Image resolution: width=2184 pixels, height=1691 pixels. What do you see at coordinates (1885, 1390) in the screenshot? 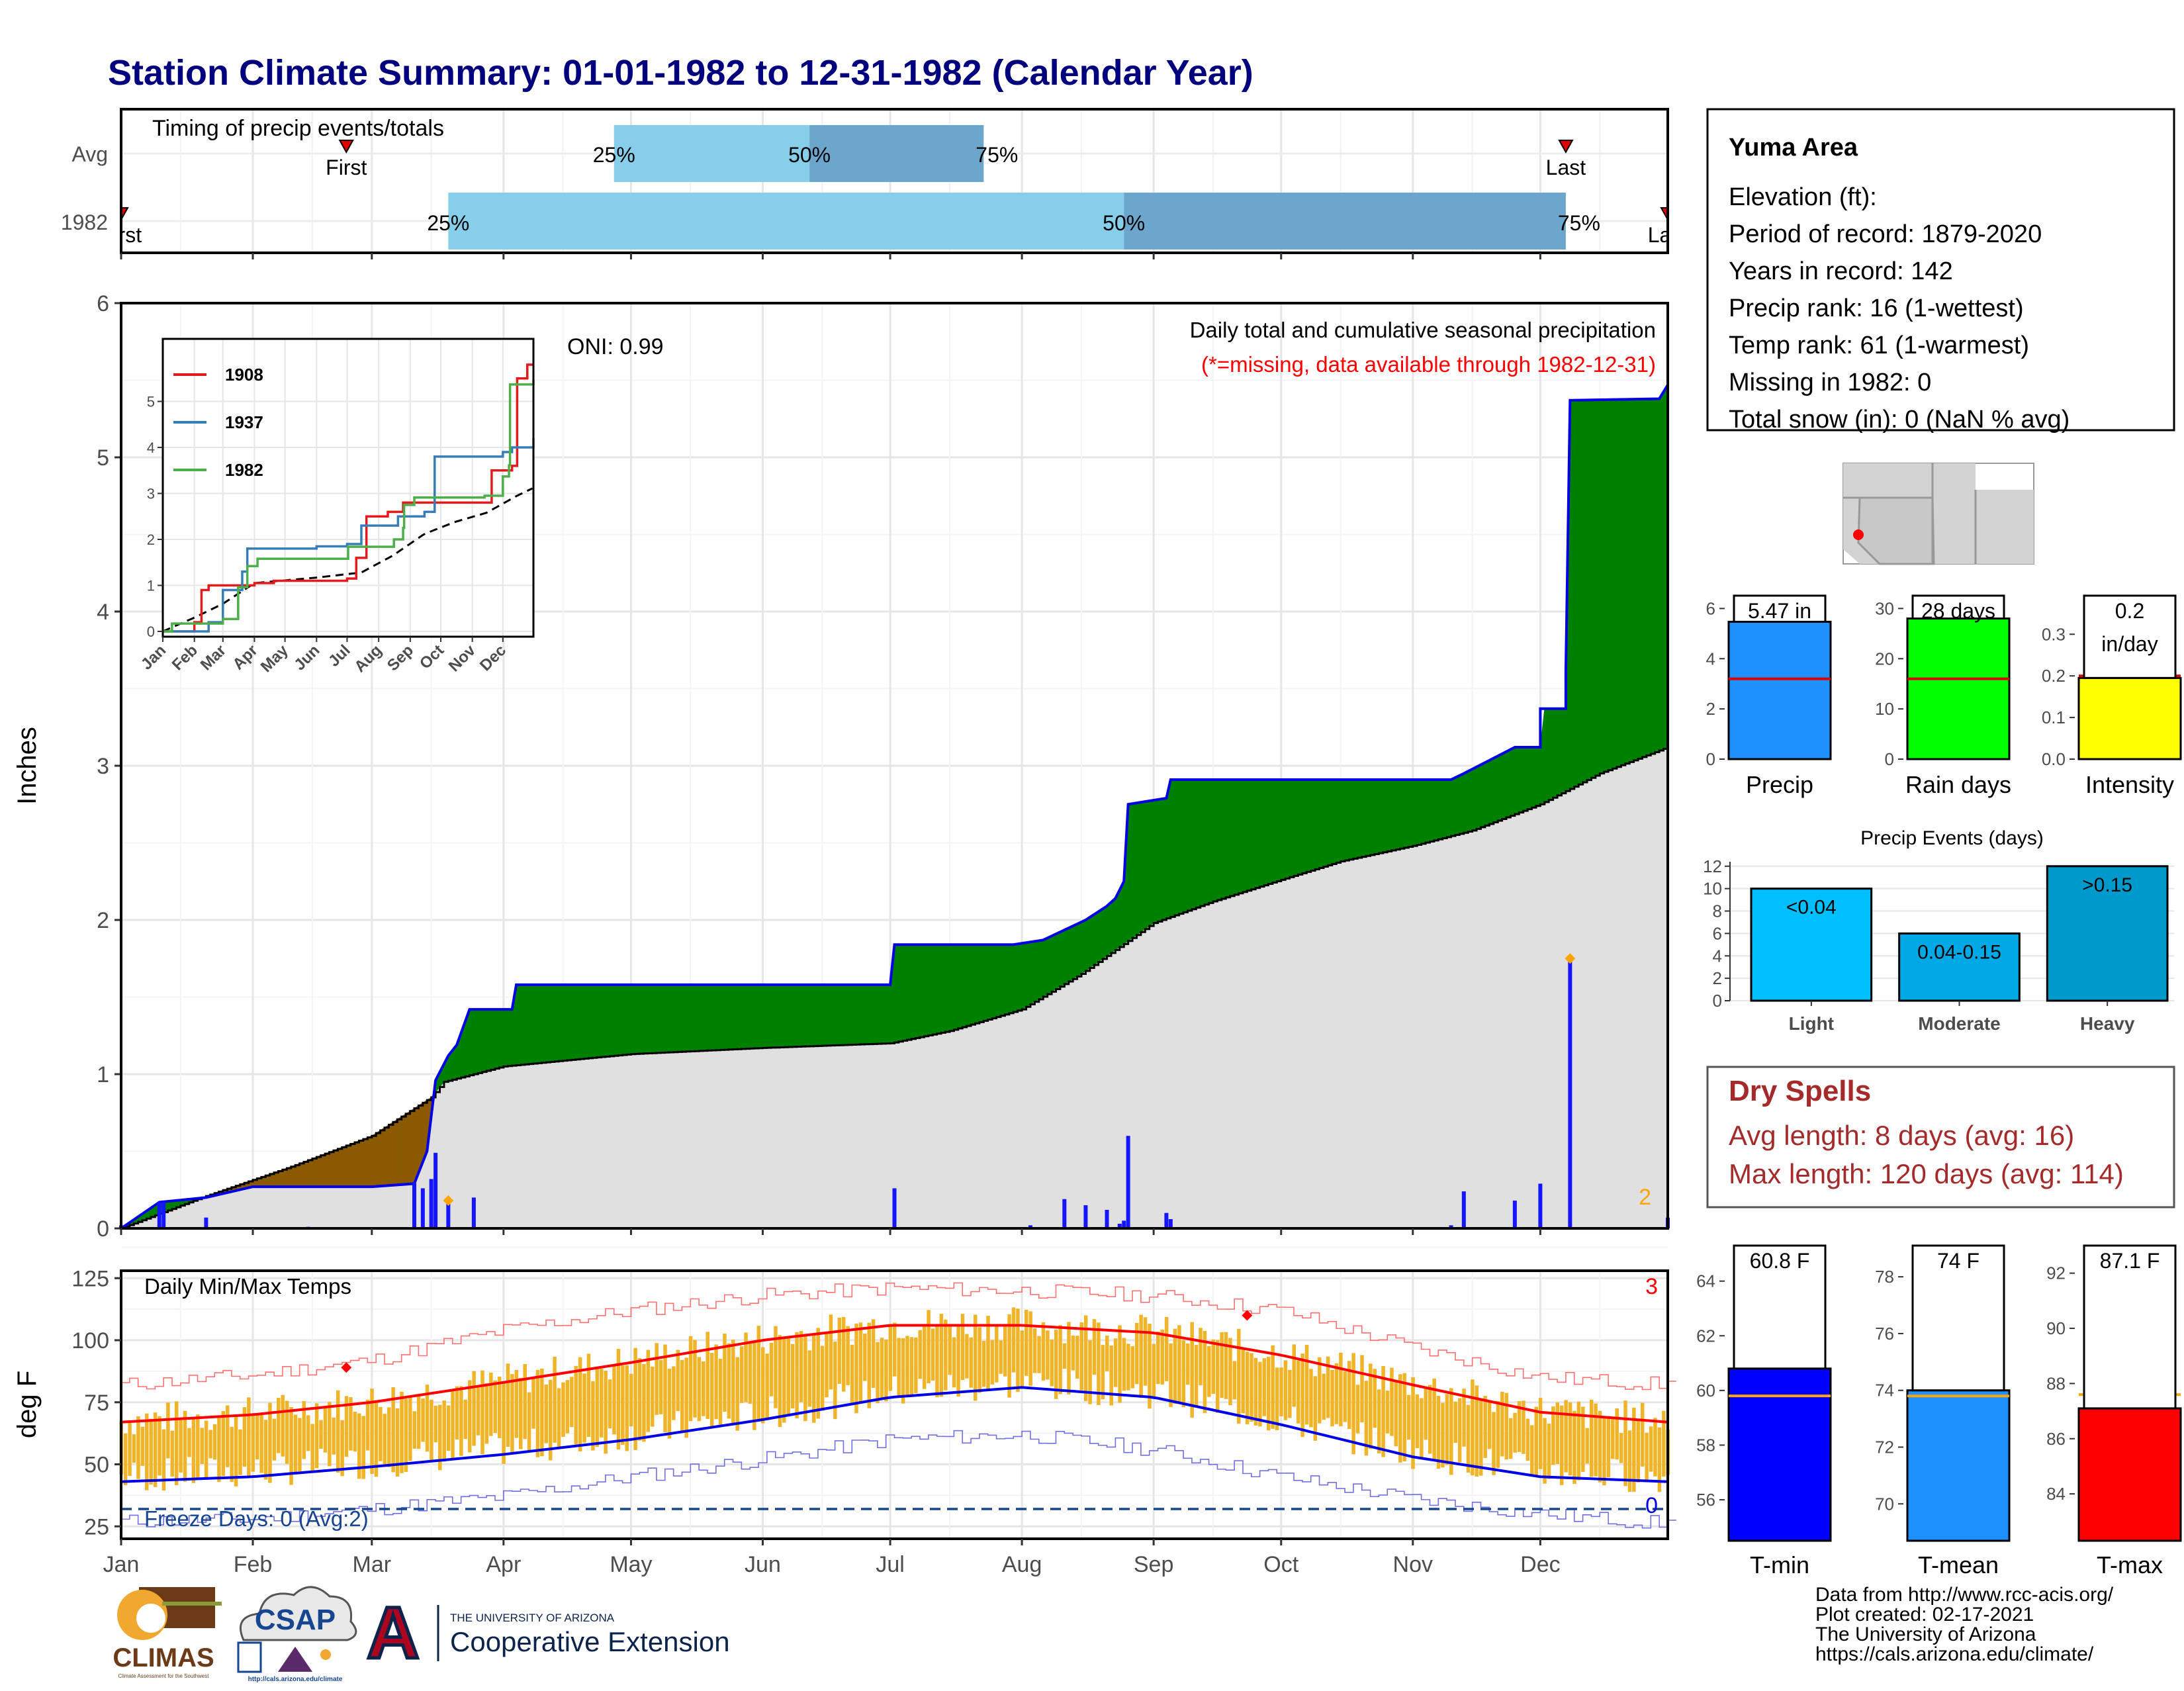
I see `y-tick-label: 74` at bounding box center [1885, 1390].